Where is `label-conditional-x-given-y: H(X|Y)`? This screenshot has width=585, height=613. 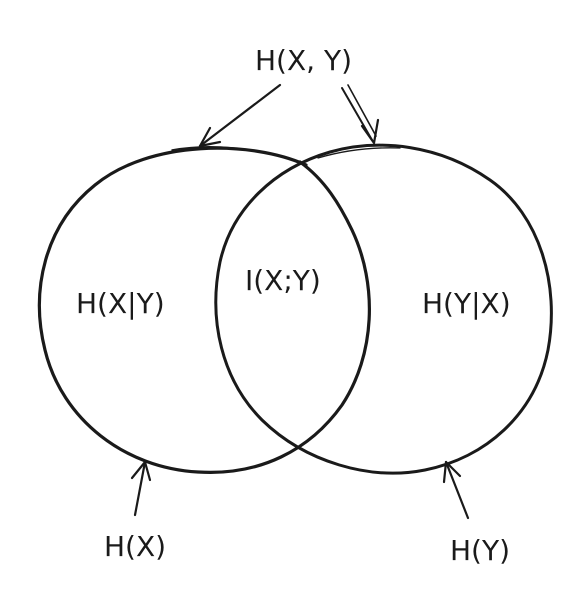 label-conditional-x-given-y: H(X|Y) is located at coordinates (120, 303).